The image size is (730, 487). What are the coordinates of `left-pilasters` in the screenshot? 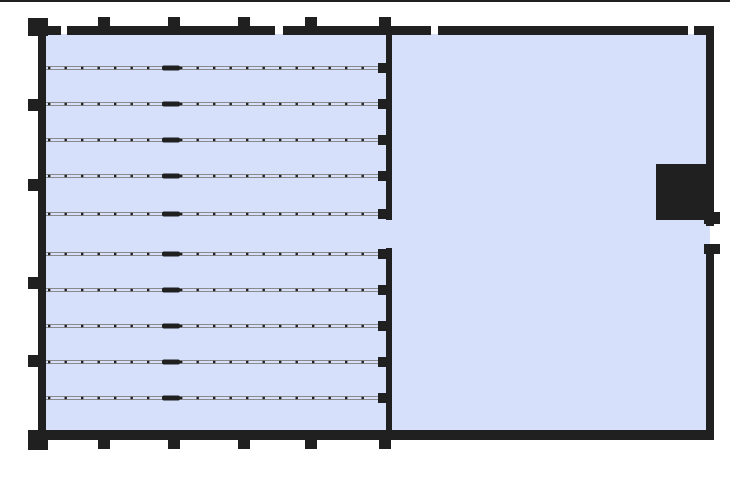 It's located at (34, 233).